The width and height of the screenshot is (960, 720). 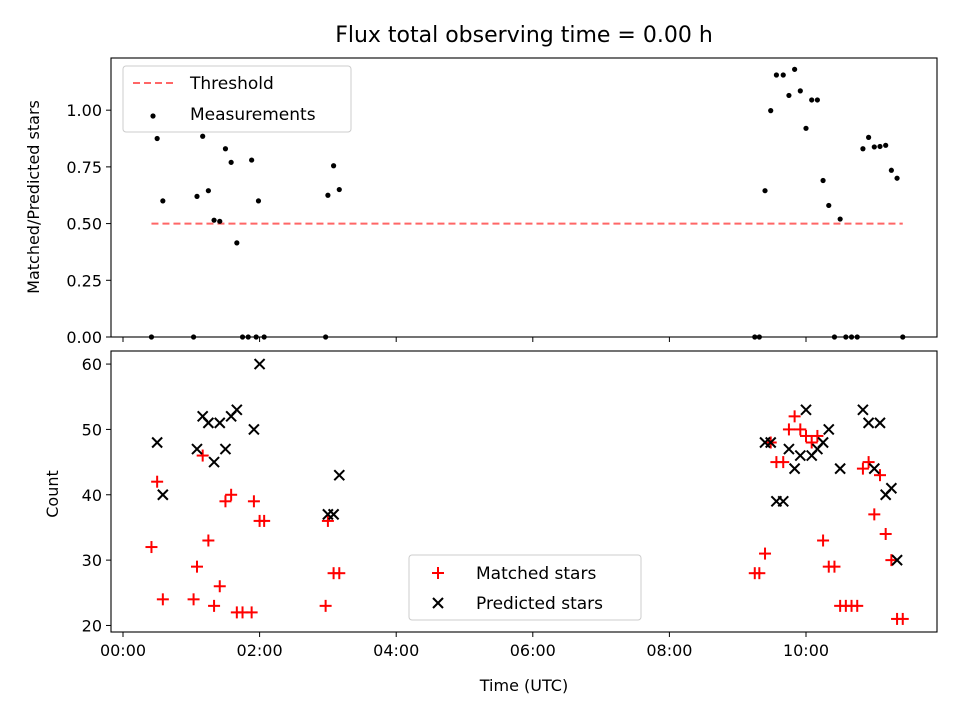 What do you see at coordinates (525, 587) in the screenshot?
I see `bottom-legend: Matched stars Predicted stars` at bounding box center [525, 587].